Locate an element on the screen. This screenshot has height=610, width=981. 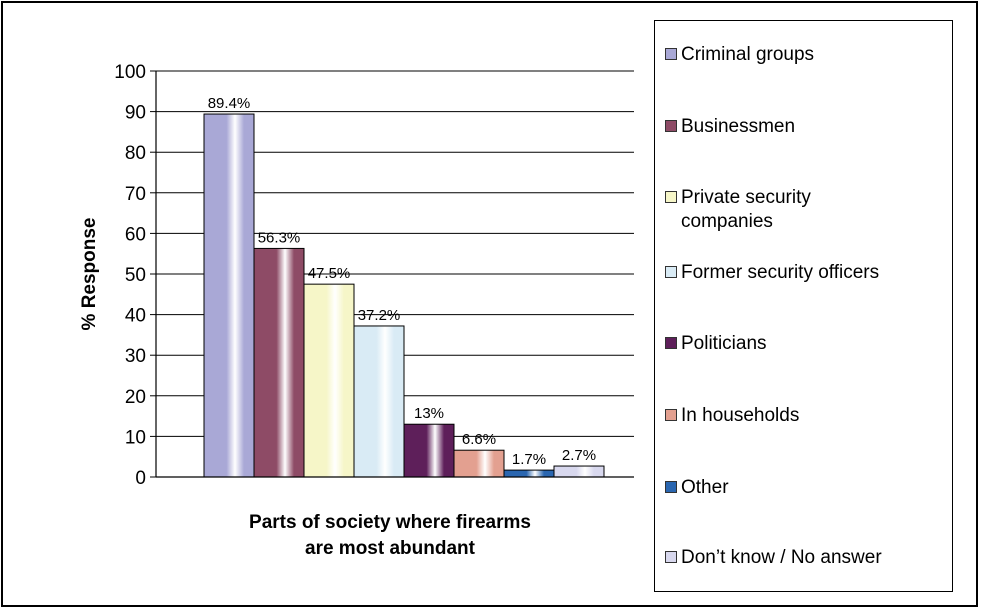
y-tick-label: 40 is located at coordinates (135, 316).